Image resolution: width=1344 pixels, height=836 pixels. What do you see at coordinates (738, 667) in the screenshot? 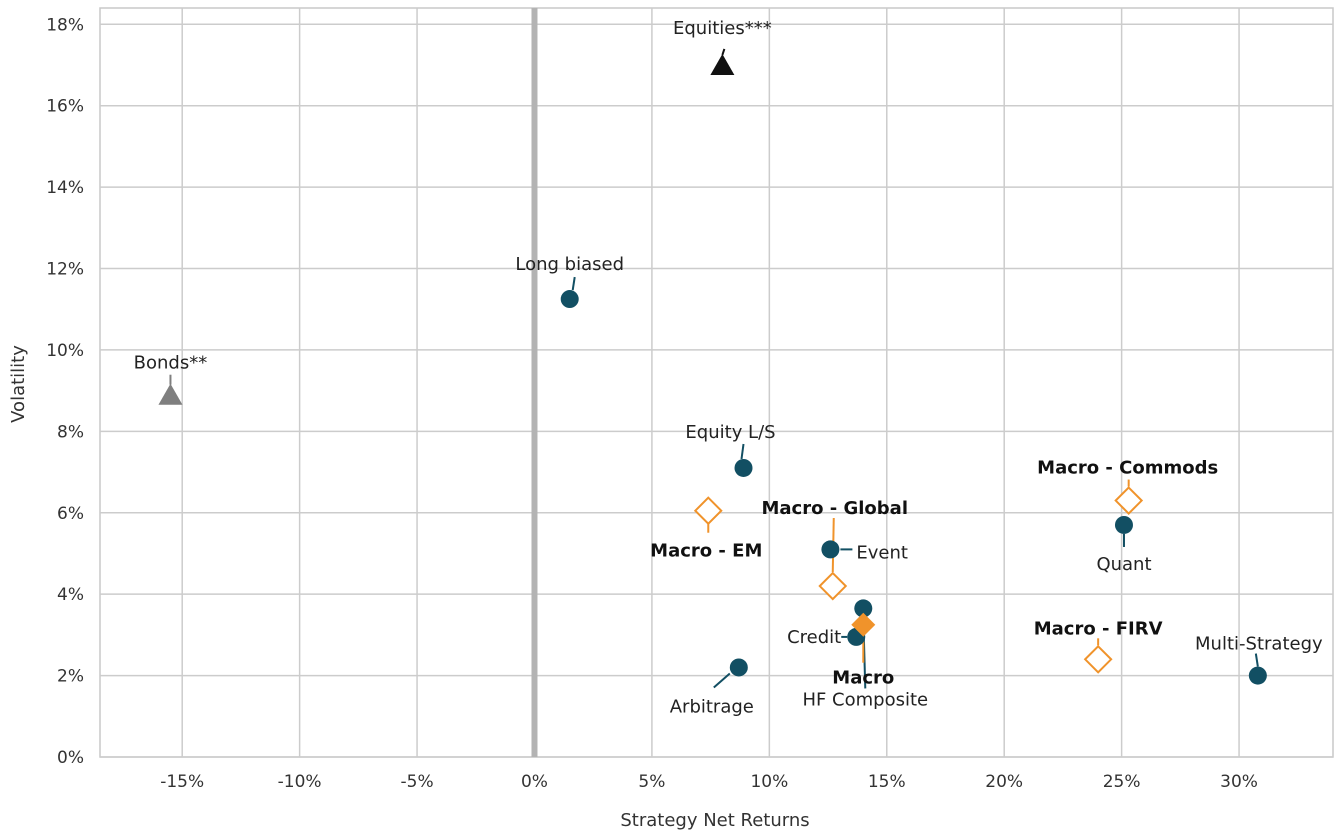
I see `point-arbitrage` at bounding box center [738, 667].